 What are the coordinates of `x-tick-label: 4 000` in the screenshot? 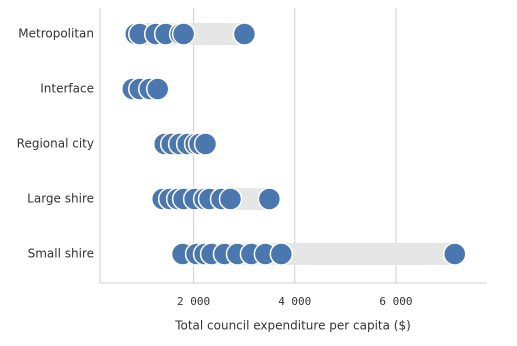 It's located at (294, 301).